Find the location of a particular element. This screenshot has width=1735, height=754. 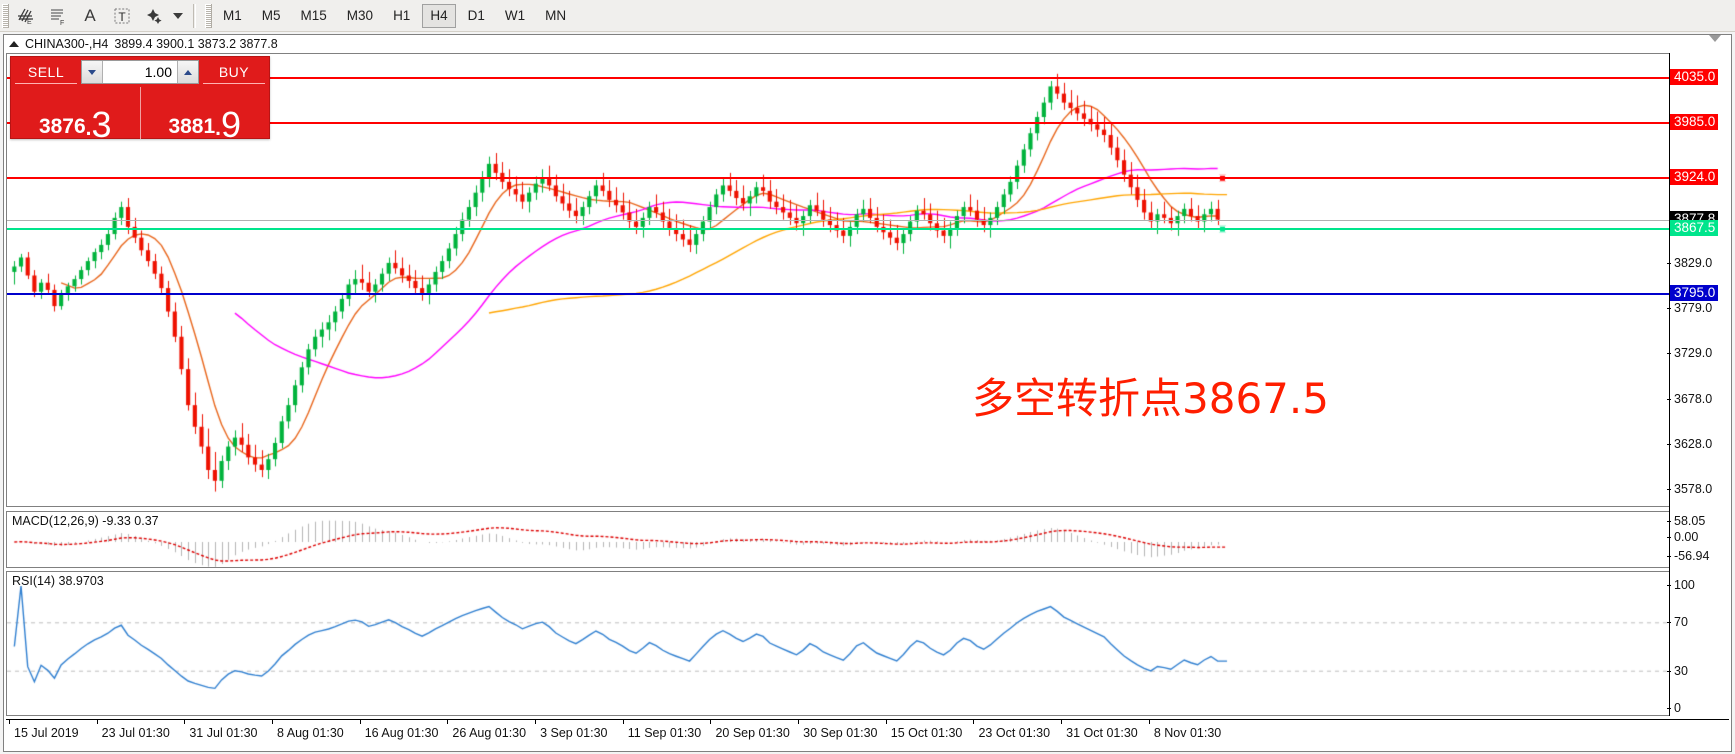

scale-tick-3779: 3779.0 is located at coordinates (1689, 308).